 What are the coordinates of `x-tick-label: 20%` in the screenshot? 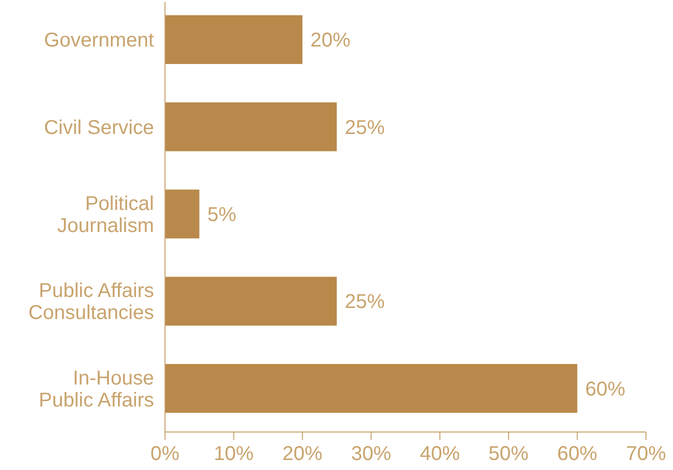 It's located at (302, 454).